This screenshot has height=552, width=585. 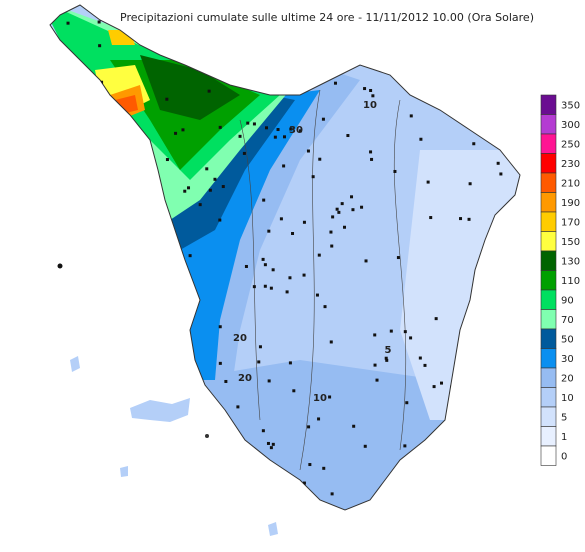 I want to click on contour-line, so click(x=310, y=280).